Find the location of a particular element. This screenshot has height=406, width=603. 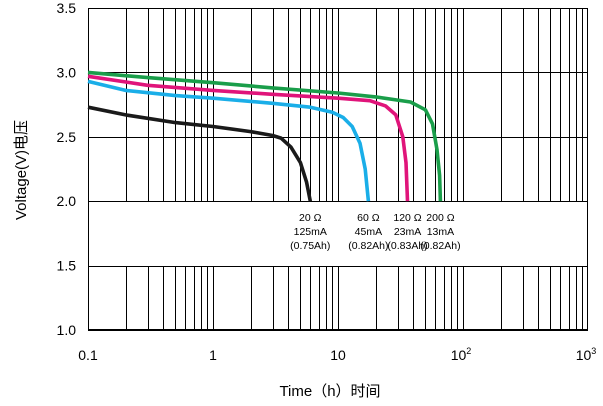

series-annotation-1: 125mA is located at coordinates (310, 232).